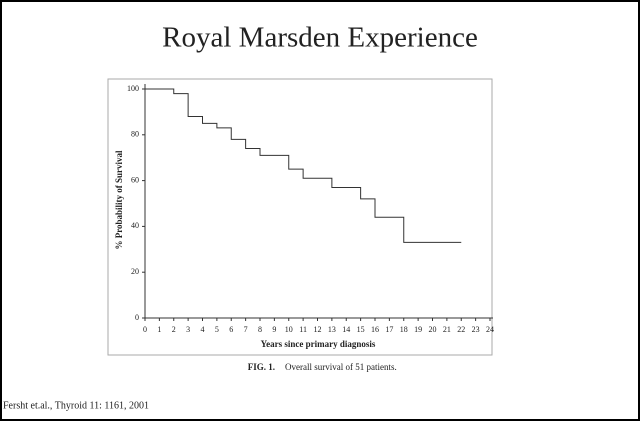 The width and height of the screenshot is (640, 421). Describe the element at coordinates (289, 329) in the screenshot. I see `x-tick-label: 10` at that location.